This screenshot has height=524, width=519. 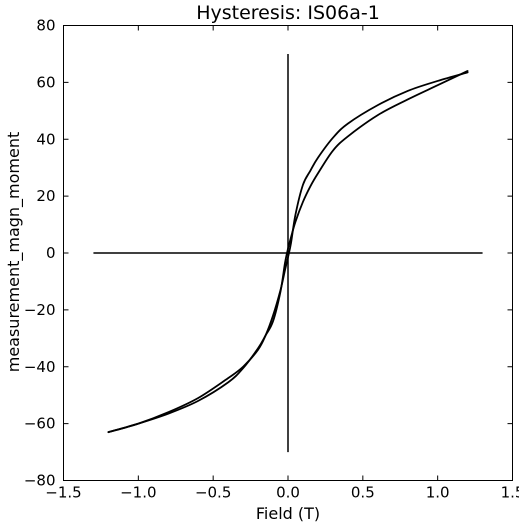 I want to click on y-tick-label: 80, so click(x=45, y=26).